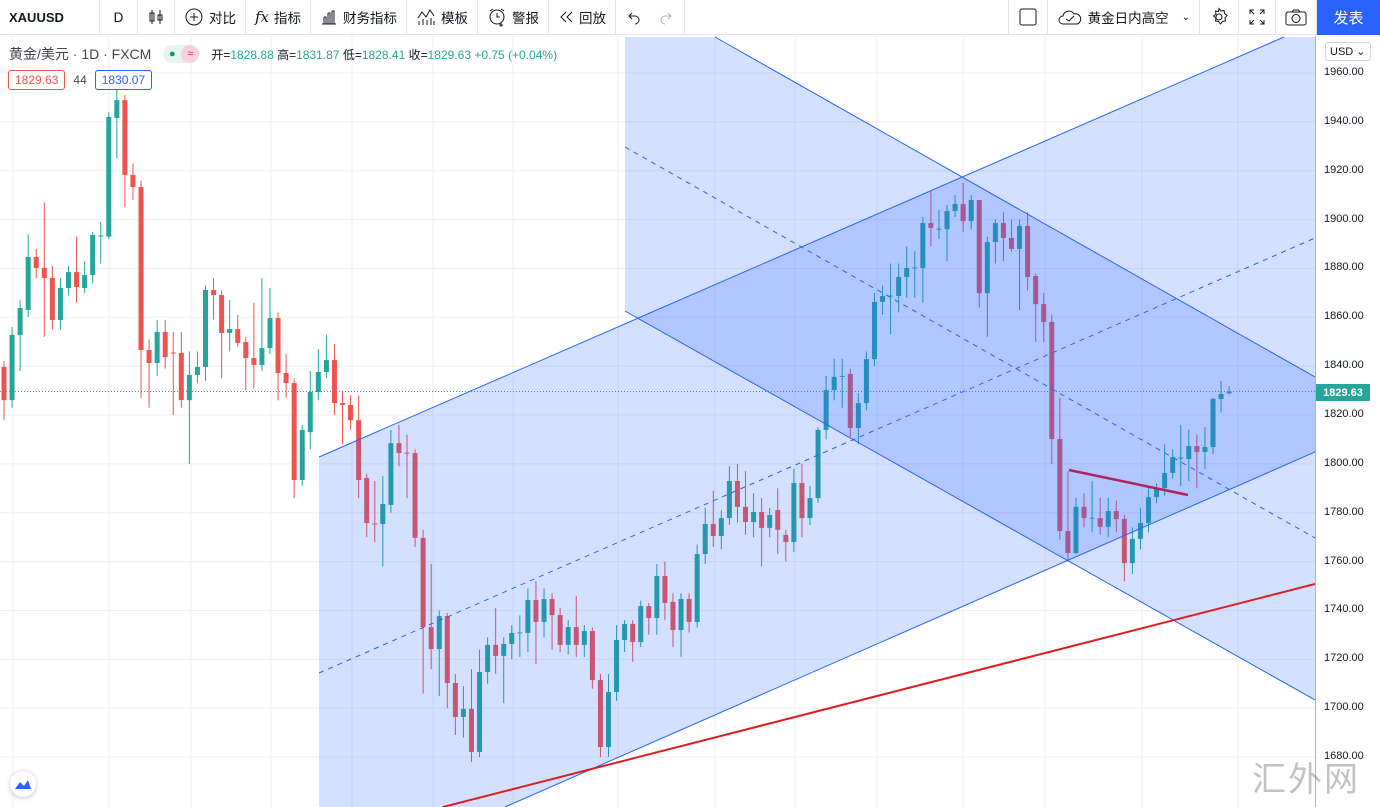 The image size is (1380, 807). I want to click on interval-button: D, so click(119, 17).